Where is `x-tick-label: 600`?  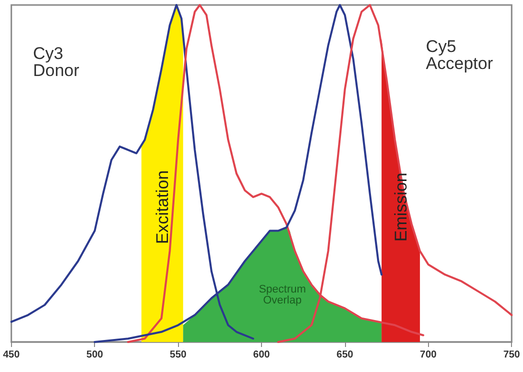 x-tick-label: 600 is located at coordinates (261, 355).